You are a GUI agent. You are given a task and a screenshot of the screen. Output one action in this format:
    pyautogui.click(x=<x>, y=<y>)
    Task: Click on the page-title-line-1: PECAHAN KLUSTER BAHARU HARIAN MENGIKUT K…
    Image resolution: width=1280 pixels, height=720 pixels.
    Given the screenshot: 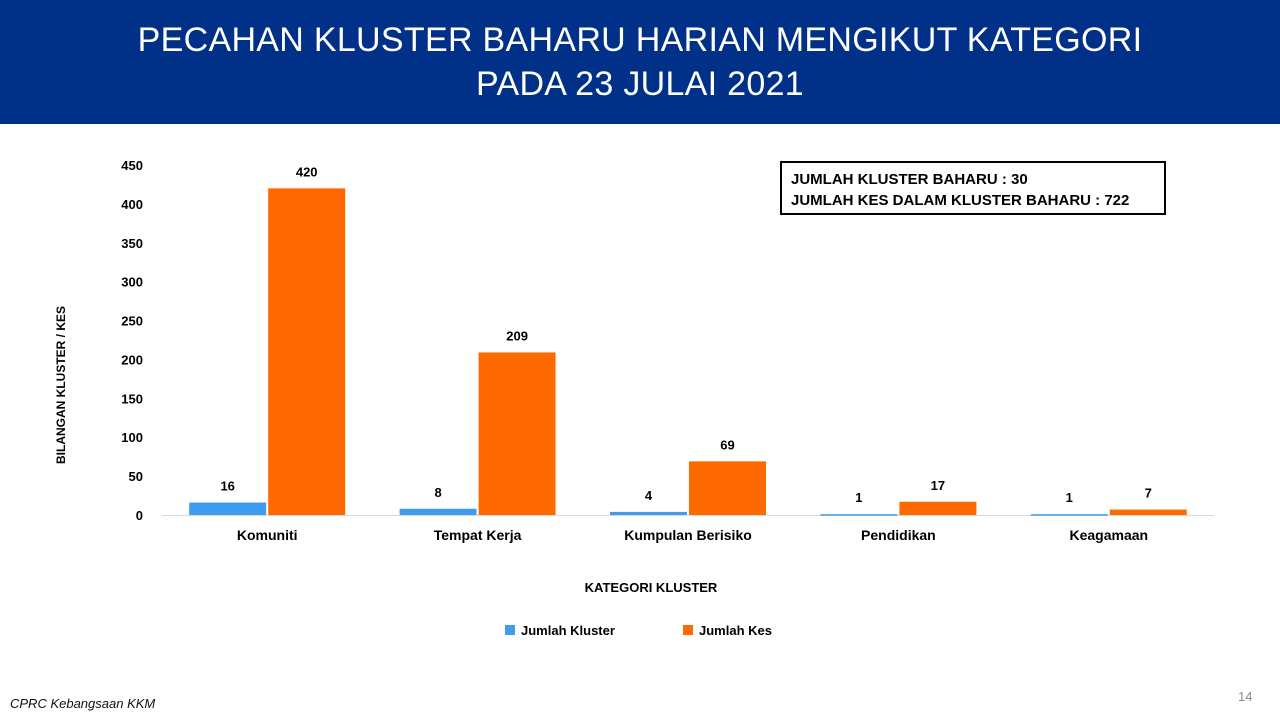 What is the action you would take?
    pyautogui.click(x=640, y=40)
    